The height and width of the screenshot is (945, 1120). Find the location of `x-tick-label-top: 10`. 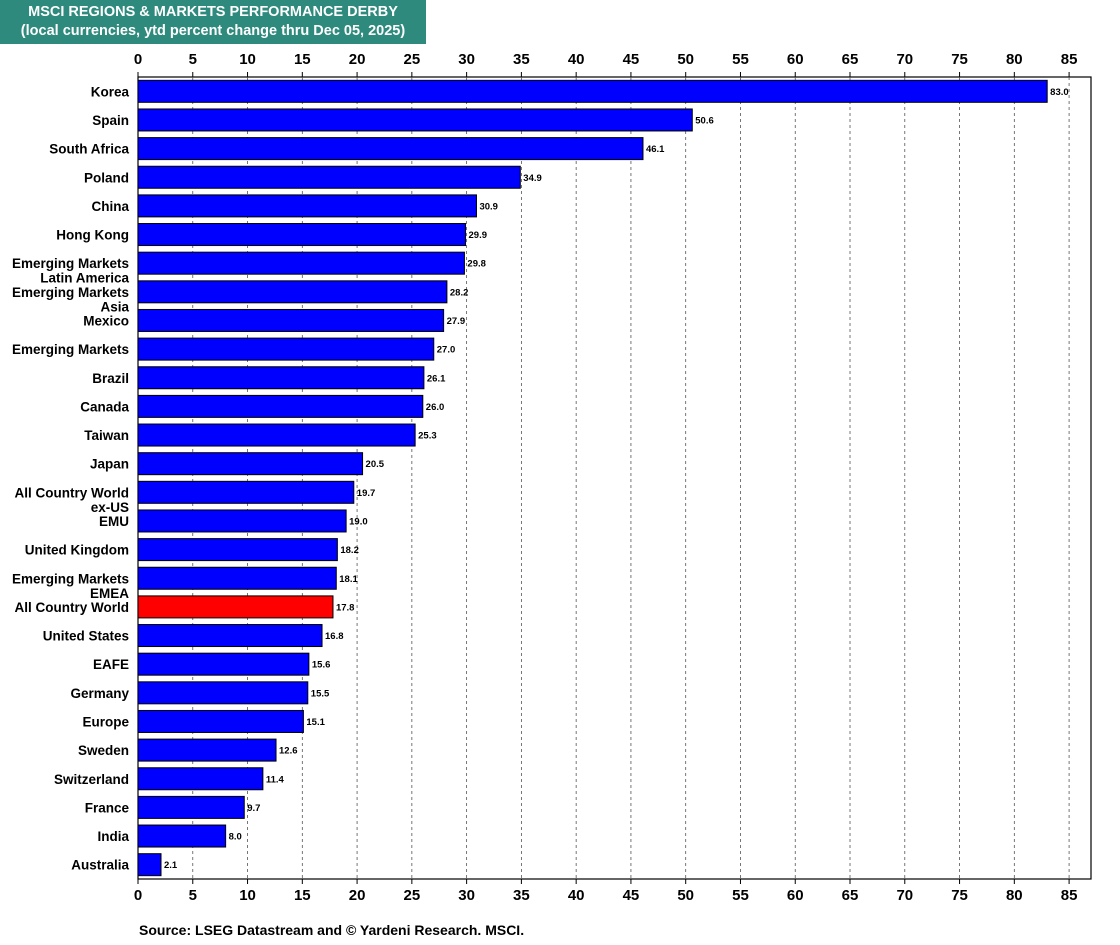

x-tick-label-top: 10 is located at coordinates (247, 59).